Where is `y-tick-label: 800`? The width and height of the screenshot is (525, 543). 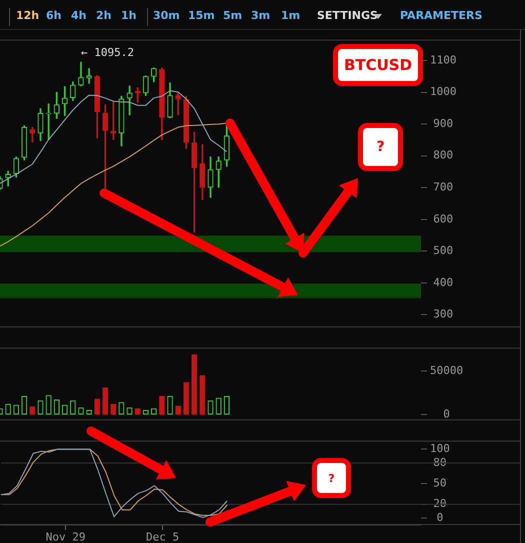 y-tick-label: 800 is located at coordinates (443, 155).